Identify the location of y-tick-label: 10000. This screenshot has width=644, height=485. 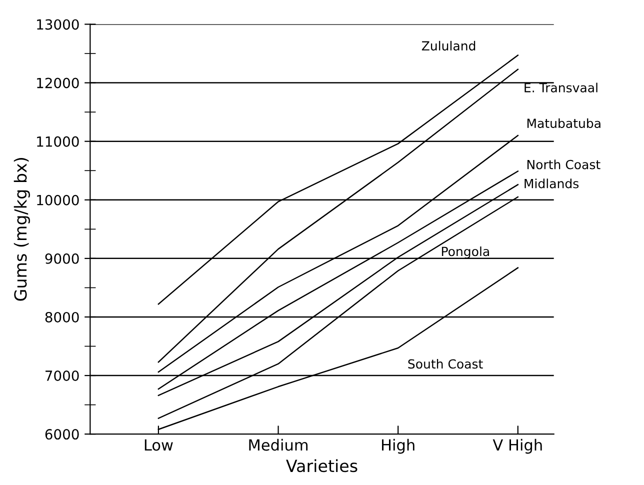
(58, 200).